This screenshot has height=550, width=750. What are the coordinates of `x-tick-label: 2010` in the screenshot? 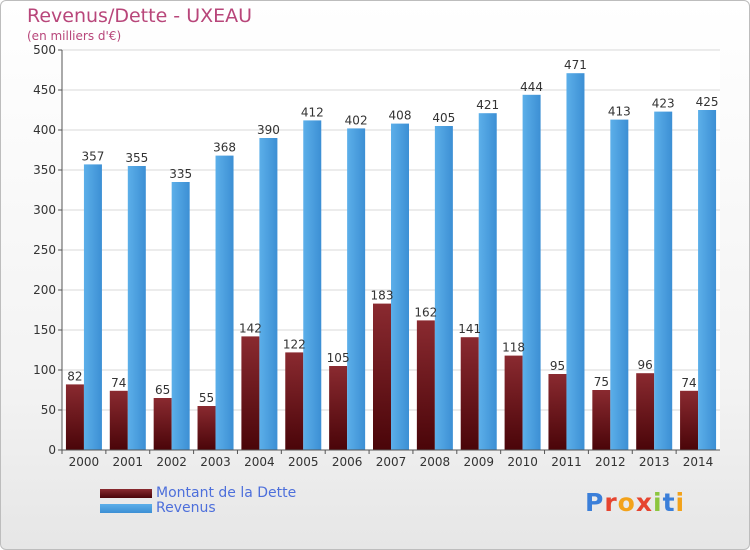 It's located at (522, 462).